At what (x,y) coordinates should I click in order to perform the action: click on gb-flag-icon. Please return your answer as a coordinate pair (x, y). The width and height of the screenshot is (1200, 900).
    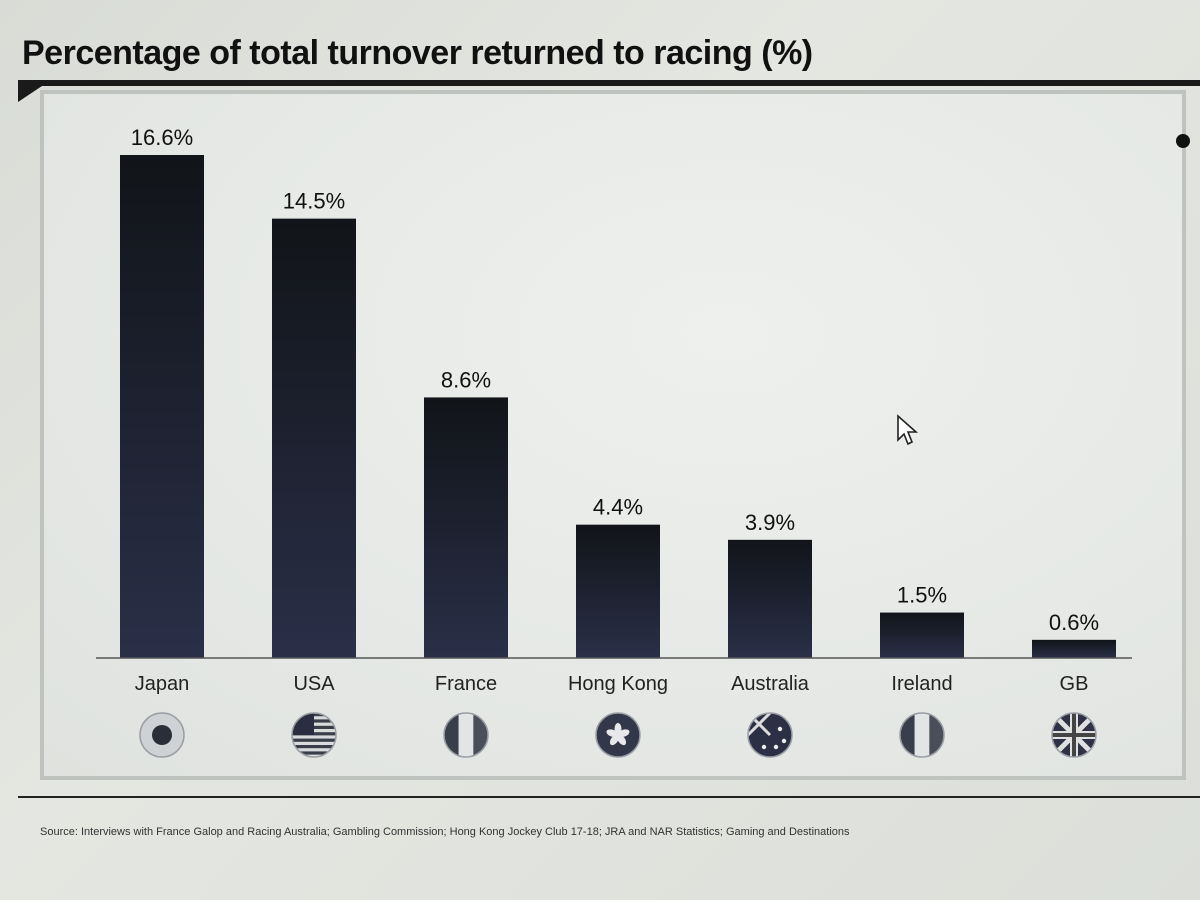
    Looking at the image, I should click on (1074, 735).